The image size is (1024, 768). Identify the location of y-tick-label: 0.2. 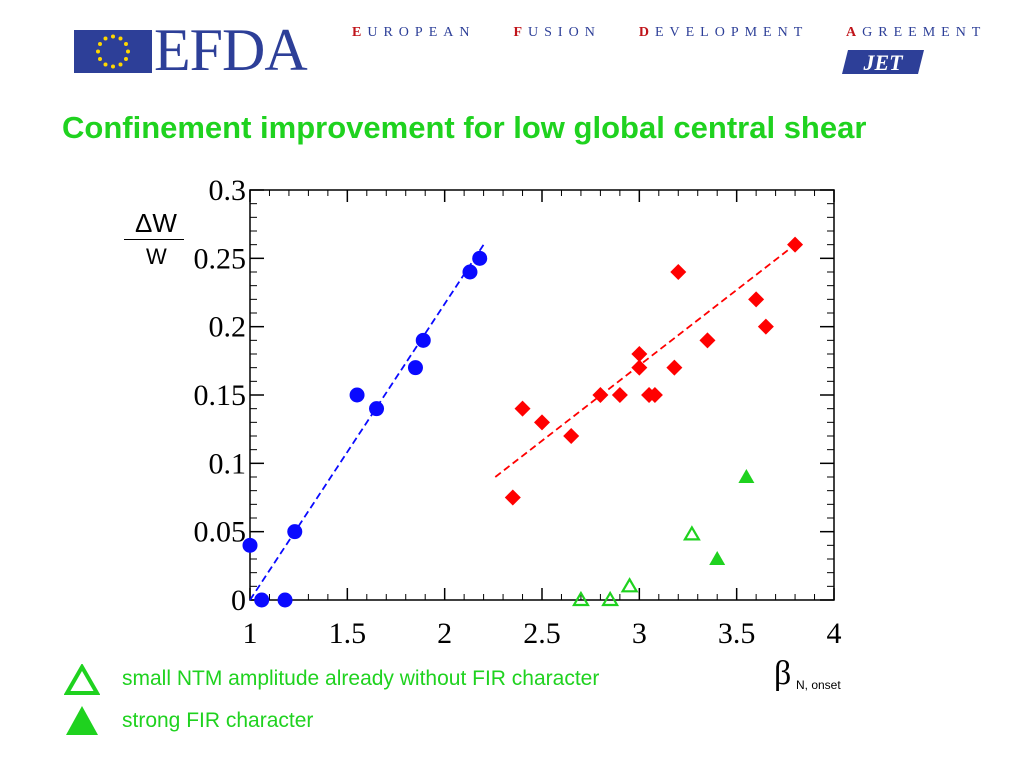
(228, 327).